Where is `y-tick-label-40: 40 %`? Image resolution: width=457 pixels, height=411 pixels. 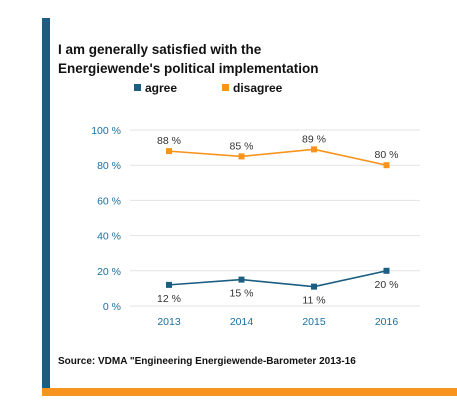
y-tick-label-40: 40 % is located at coordinates (109, 237).